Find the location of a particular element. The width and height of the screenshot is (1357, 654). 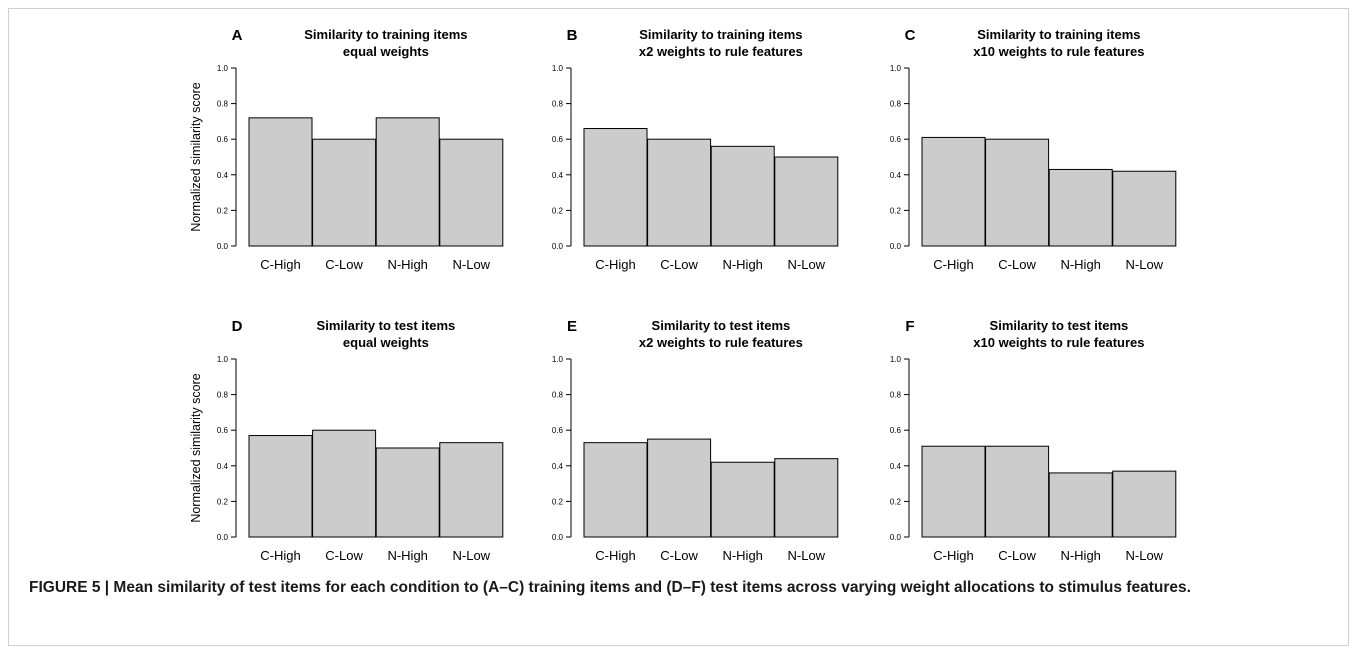

panel-b-x-label: N-High is located at coordinates (742, 264).